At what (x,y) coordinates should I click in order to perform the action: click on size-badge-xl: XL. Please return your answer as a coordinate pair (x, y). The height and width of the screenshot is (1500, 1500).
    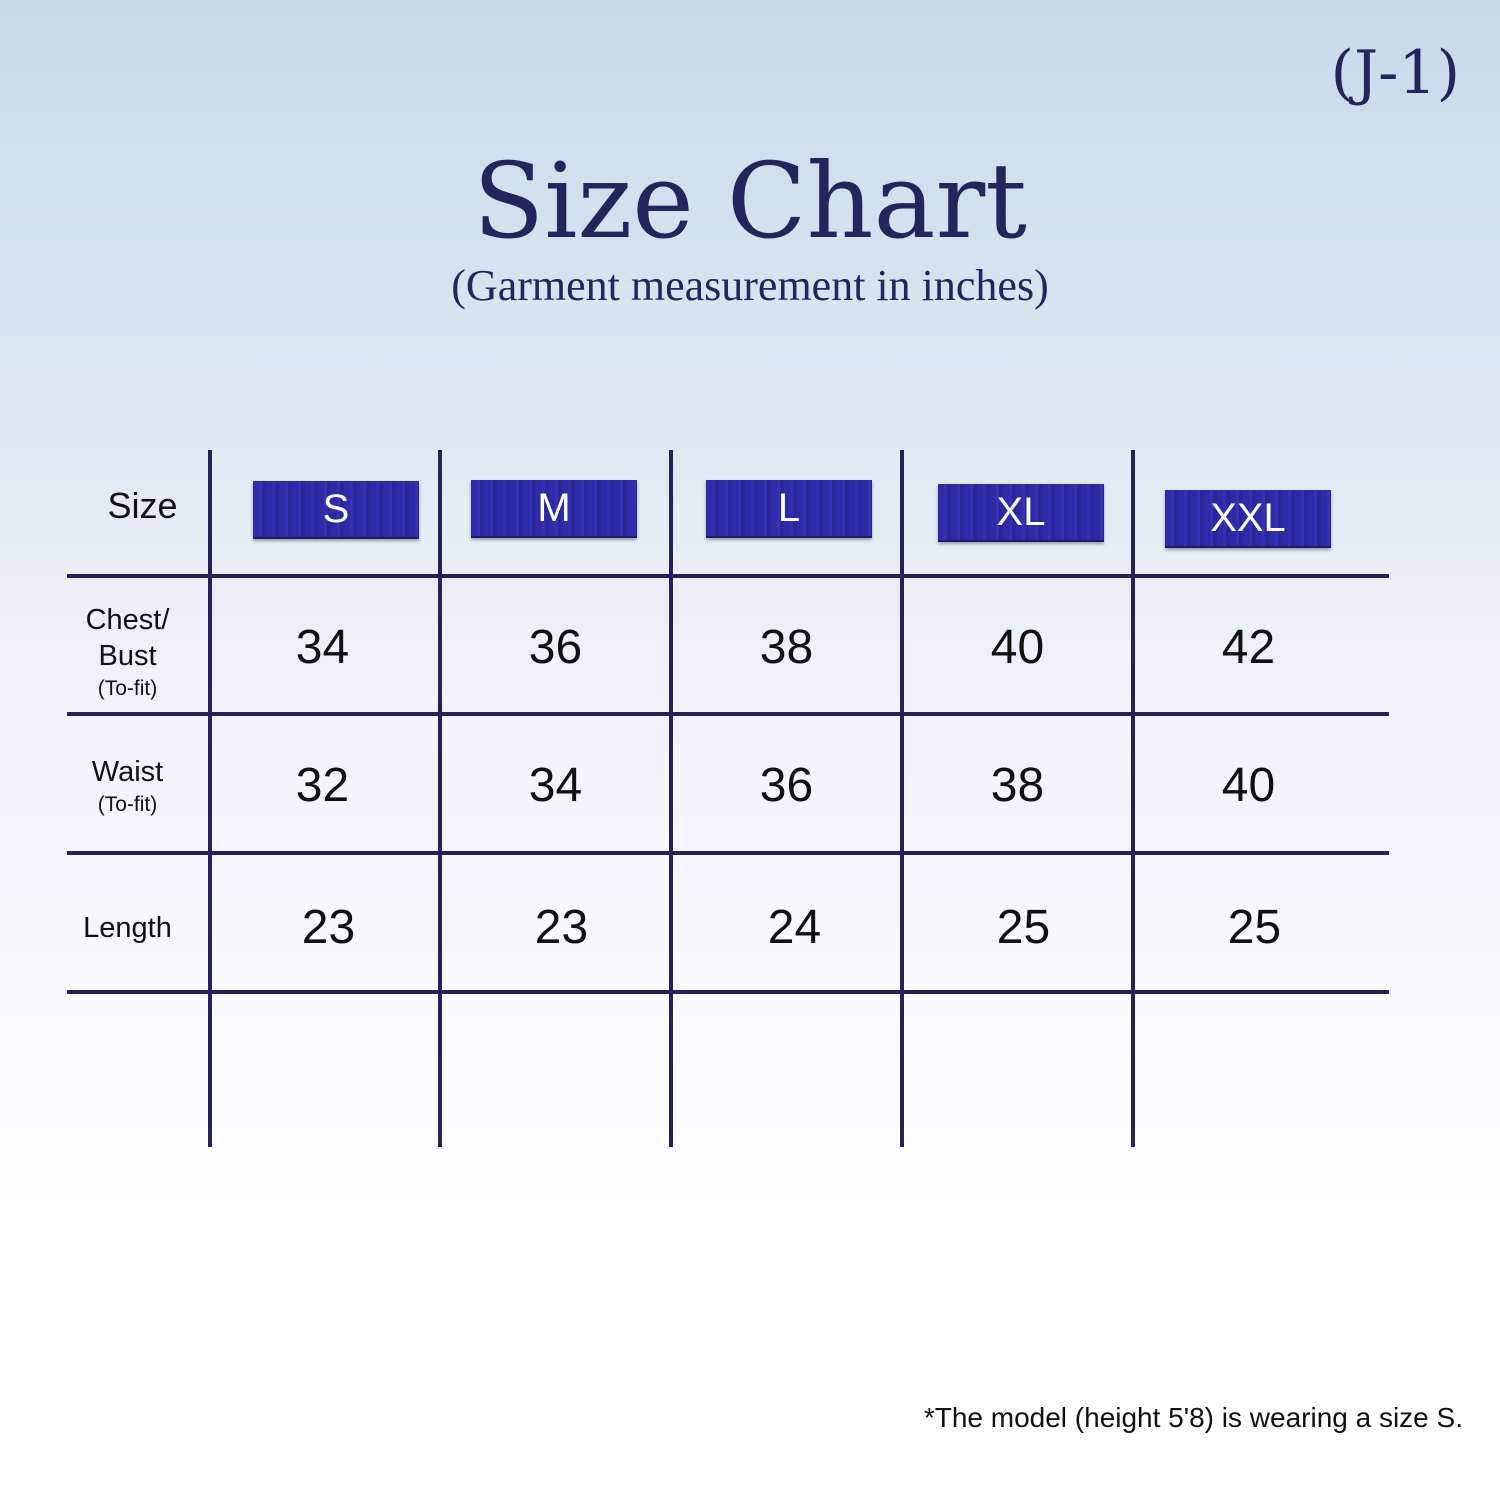
    Looking at the image, I should click on (1021, 513).